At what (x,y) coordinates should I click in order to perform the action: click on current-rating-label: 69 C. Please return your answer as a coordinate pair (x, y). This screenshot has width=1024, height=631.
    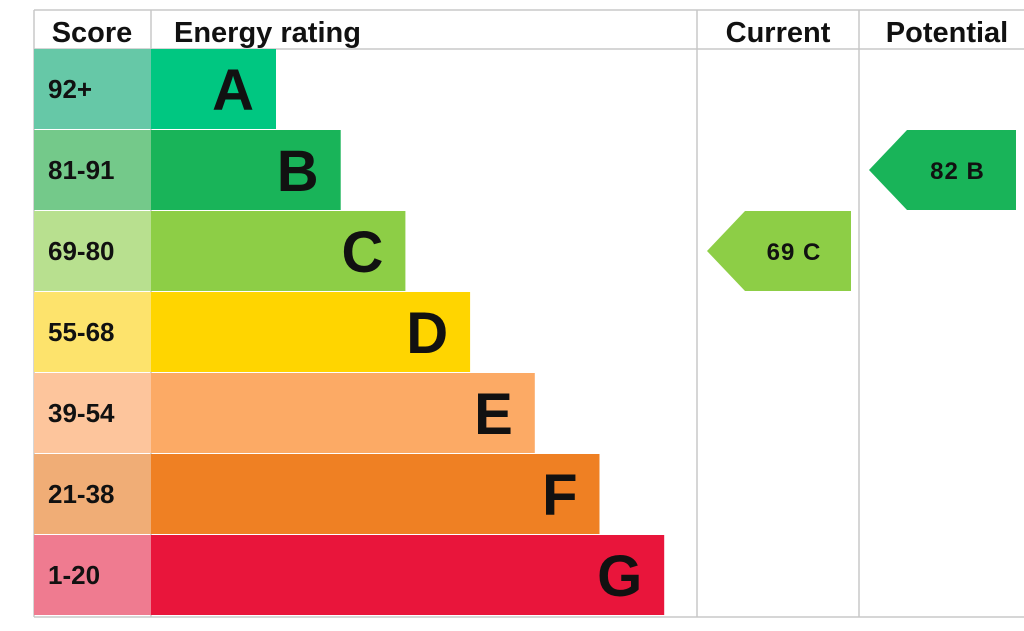
    Looking at the image, I should click on (794, 252).